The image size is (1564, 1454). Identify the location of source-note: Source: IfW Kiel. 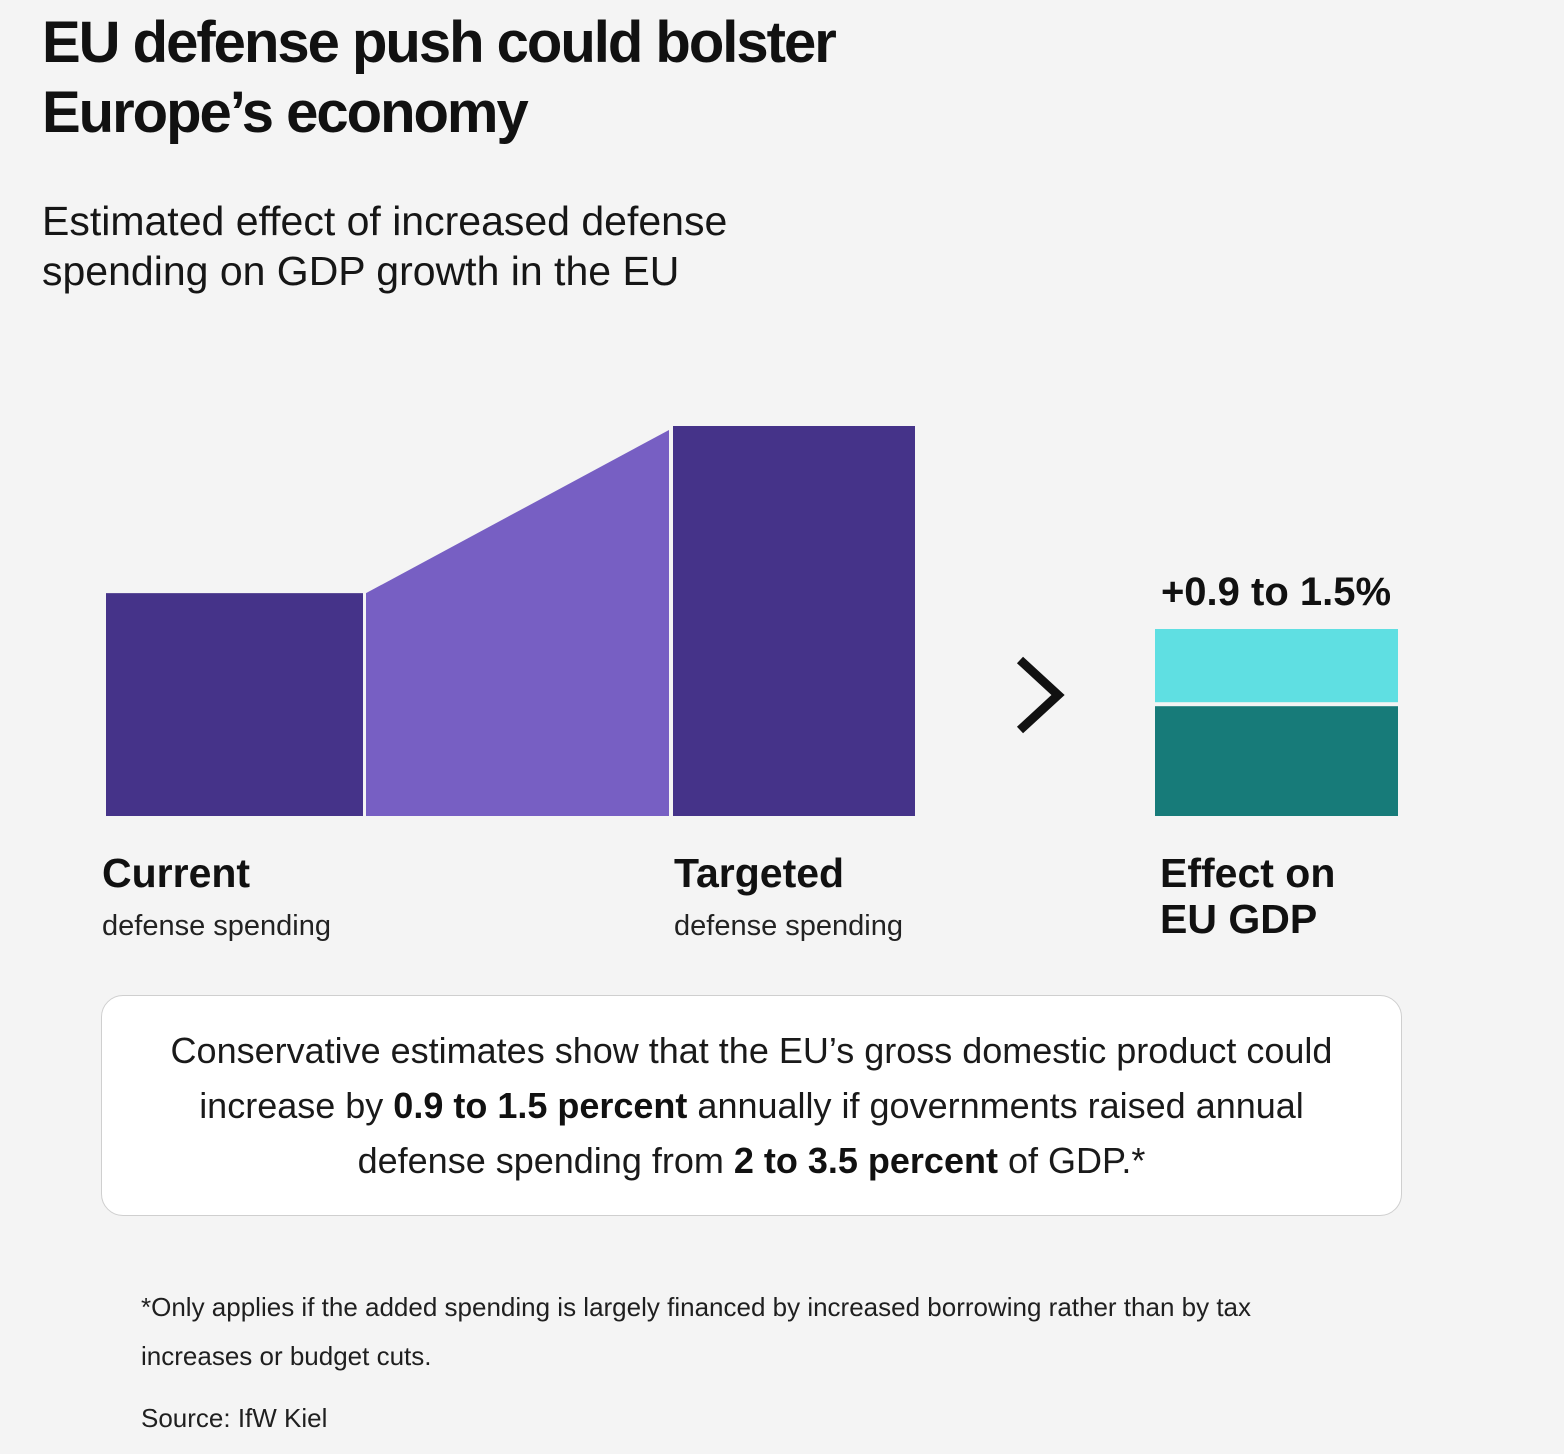
(234, 1418).